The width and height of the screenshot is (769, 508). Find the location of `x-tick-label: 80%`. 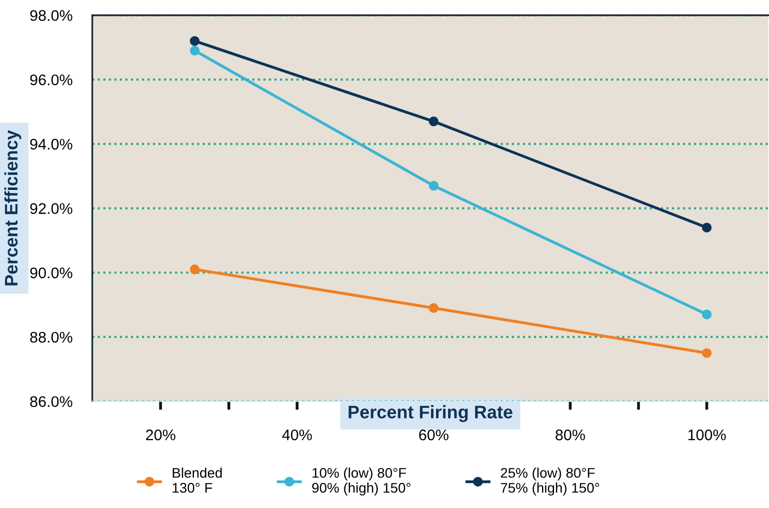

x-tick-label: 80% is located at coordinates (570, 435).